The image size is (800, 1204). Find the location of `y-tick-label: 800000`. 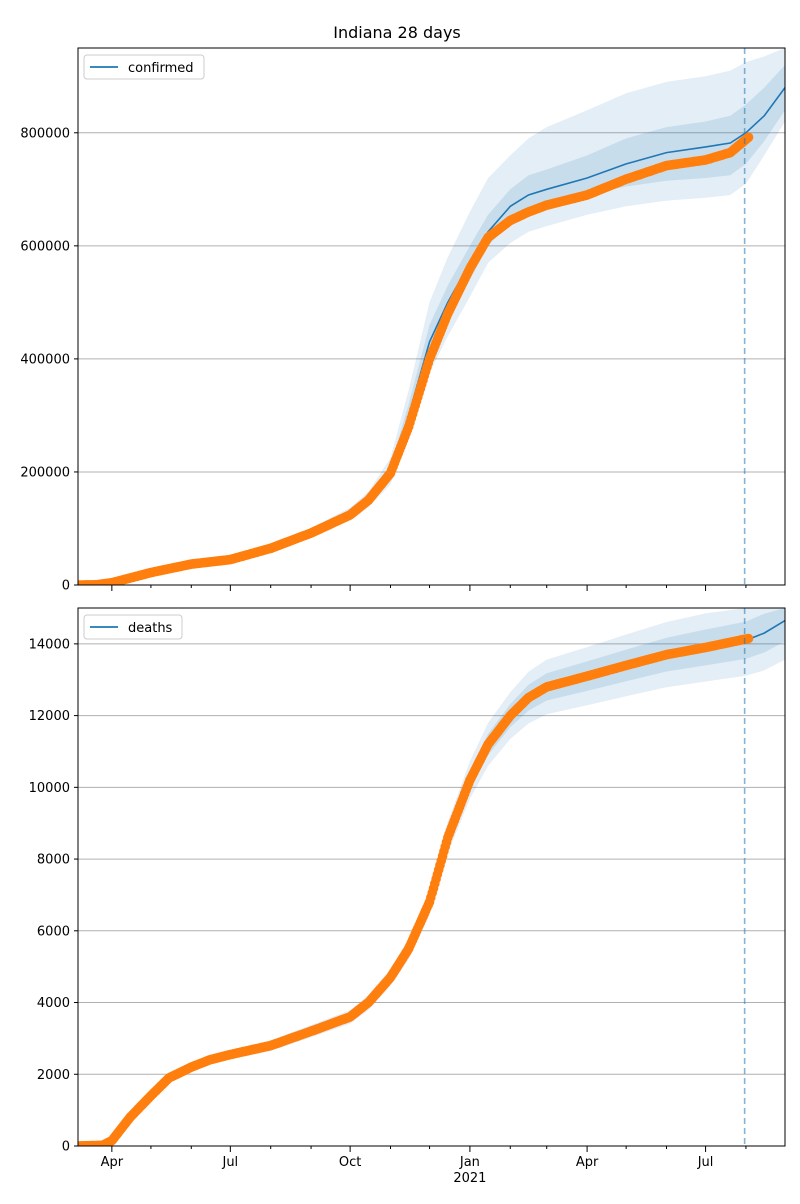

y-tick-label: 800000 is located at coordinates (45, 133).